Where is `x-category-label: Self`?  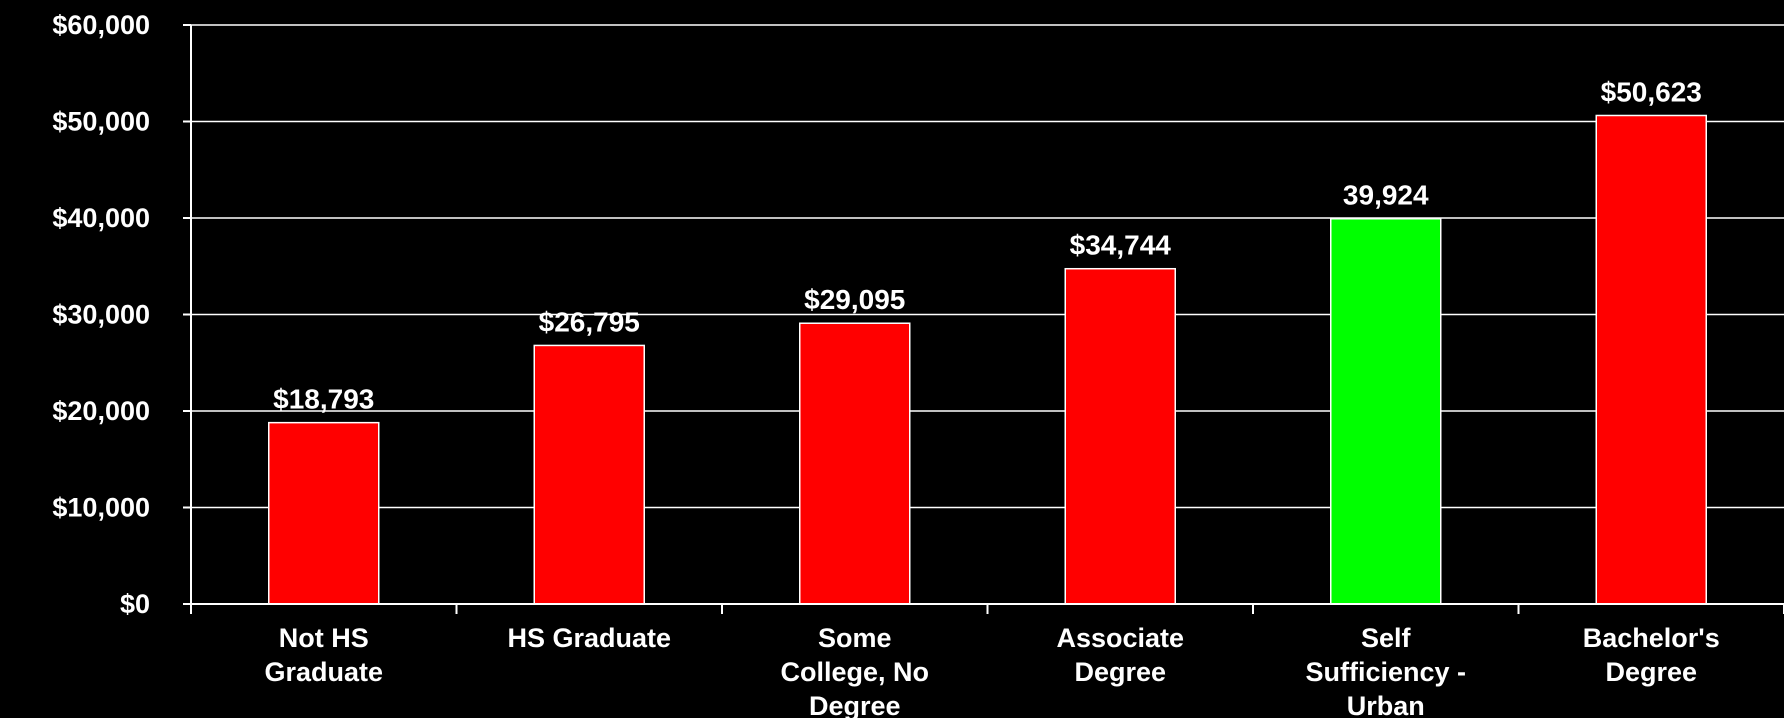 x-category-label: Self is located at coordinates (1386, 638).